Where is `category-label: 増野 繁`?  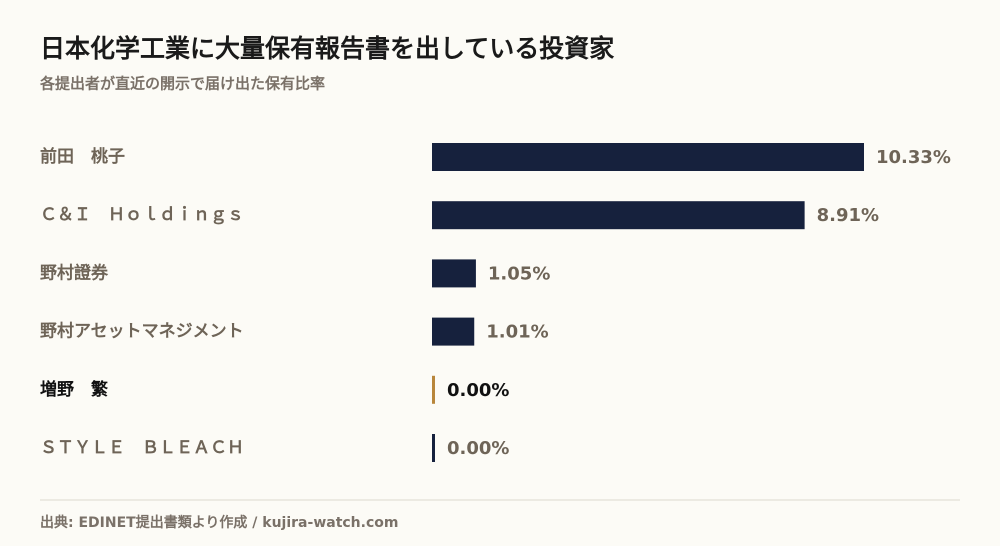
category-label: 増野 繁 is located at coordinates (74, 389).